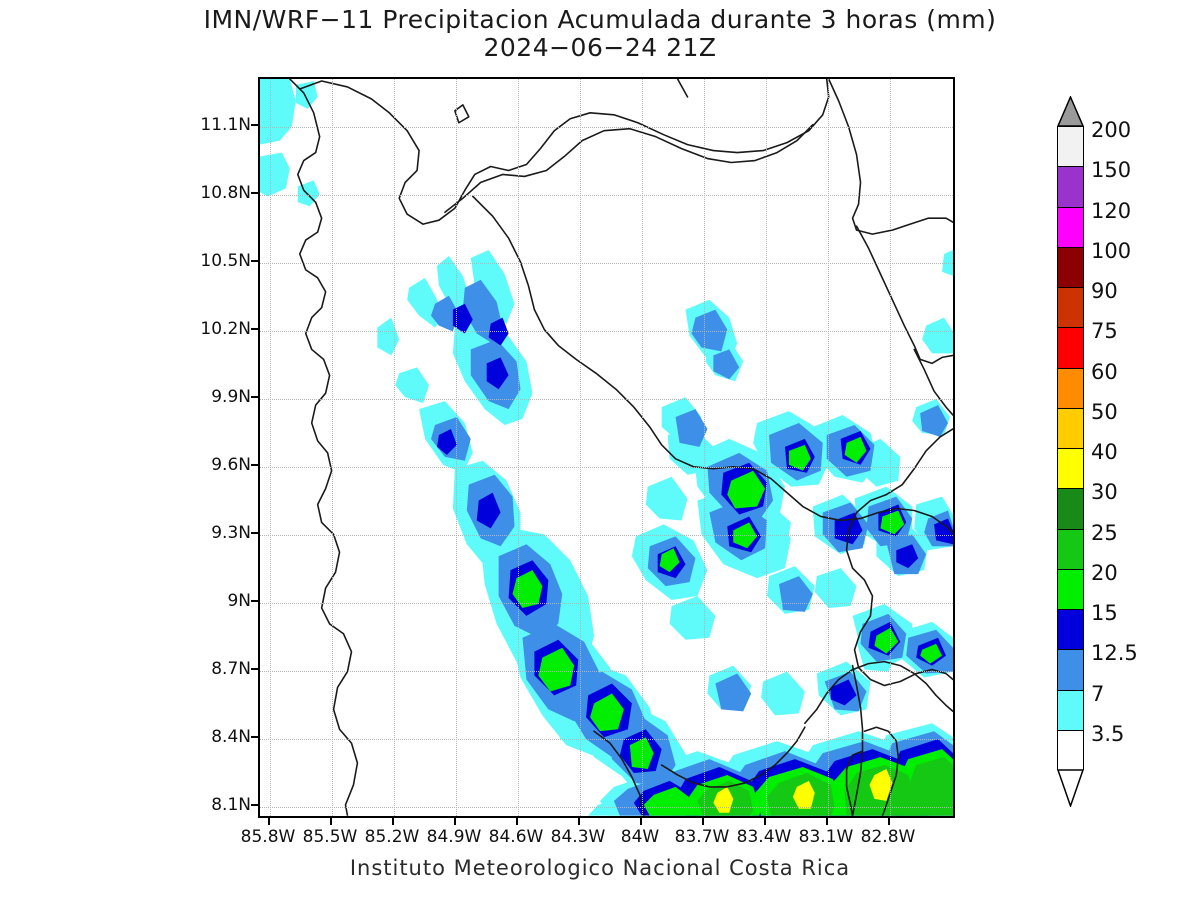 Image resolution: width=1200 pixels, height=900 pixels. What do you see at coordinates (1104, 452) in the screenshot?
I see `colorbar-tick-label: 40` at bounding box center [1104, 452].